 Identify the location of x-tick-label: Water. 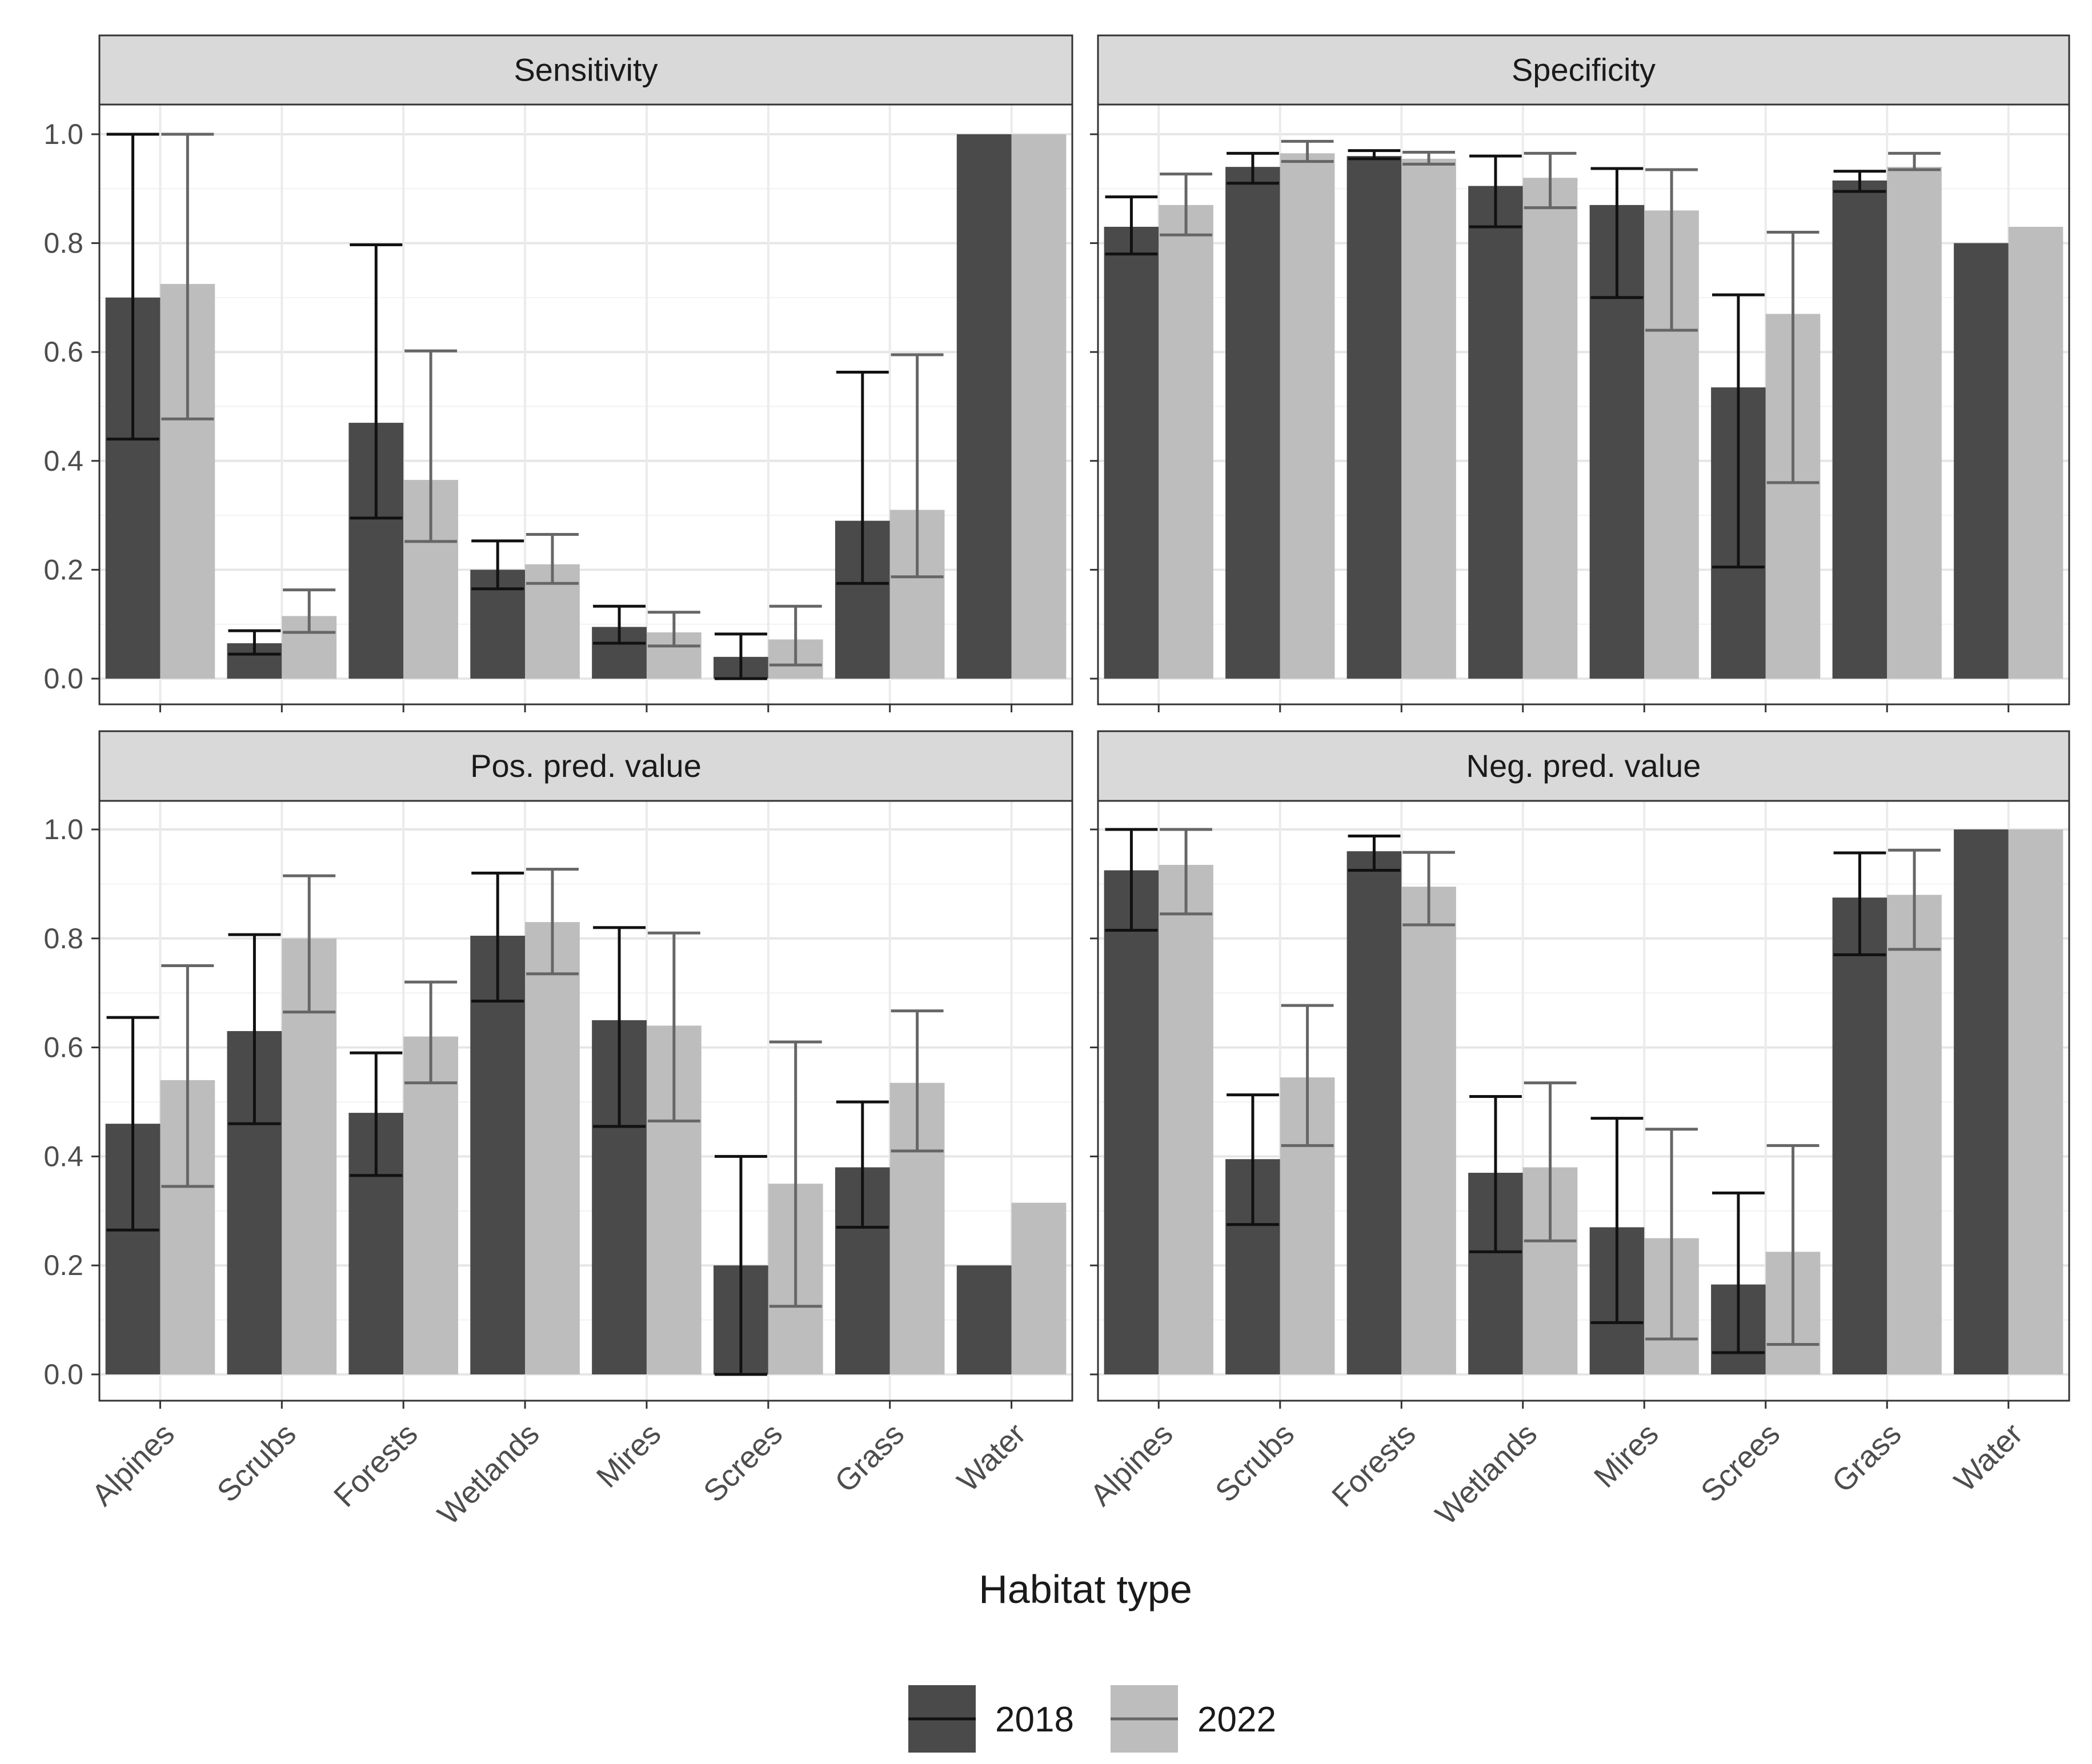
(991, 1458).